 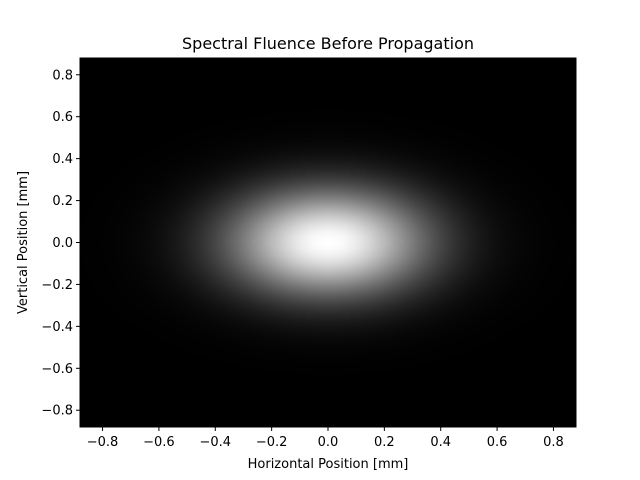 I want to click on y-tick-label: 0.8, so click(x=62, y=75).